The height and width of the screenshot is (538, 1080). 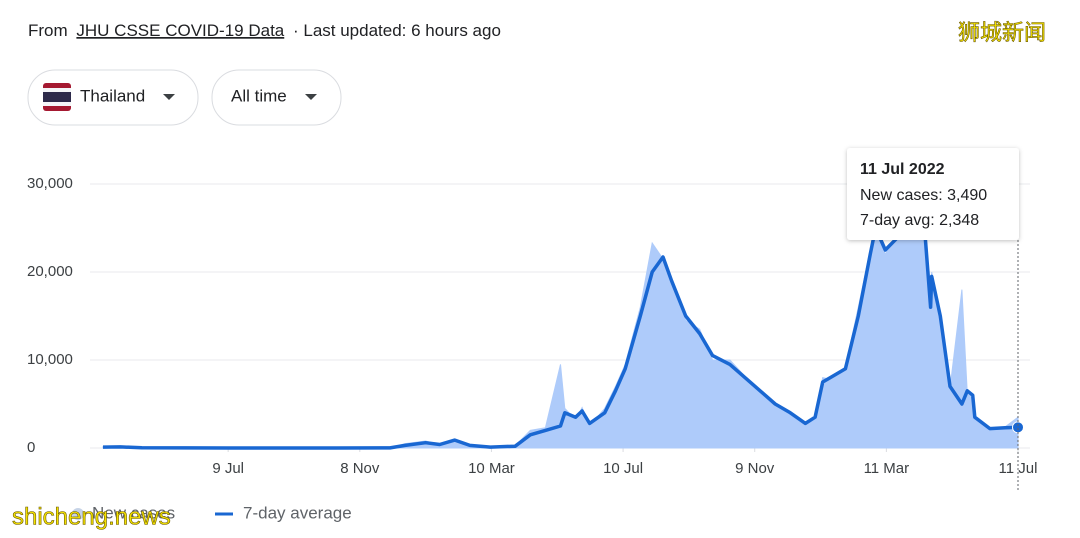 What do you see at coordinates (491, 468) in the screenshot?
I see `x-tick-label: 10 Mar` at bounding box center [491, 468].